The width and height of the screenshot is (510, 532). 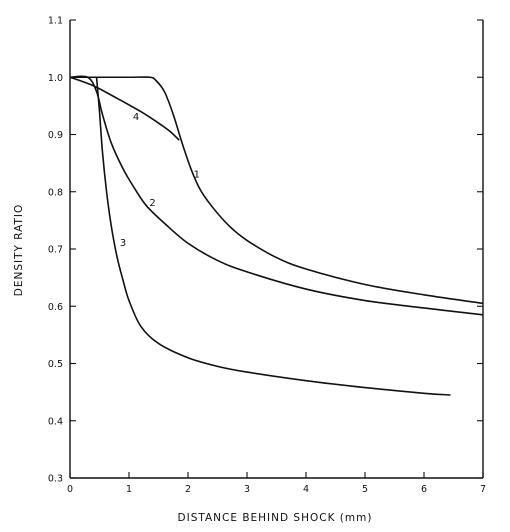 I want to click on curve-label-2: 2, so click(x=152, y=203).